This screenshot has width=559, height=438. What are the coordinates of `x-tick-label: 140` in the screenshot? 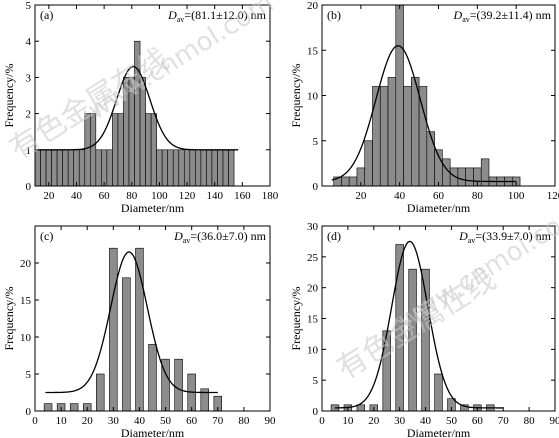 It's located at (214, 196).